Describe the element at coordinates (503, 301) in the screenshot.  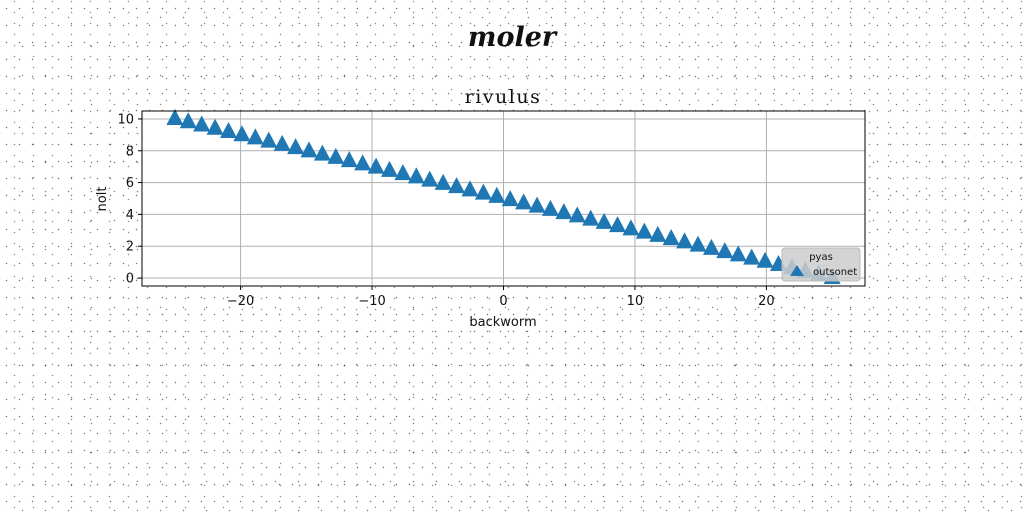
I see `x-tick-label: 0` at that location.